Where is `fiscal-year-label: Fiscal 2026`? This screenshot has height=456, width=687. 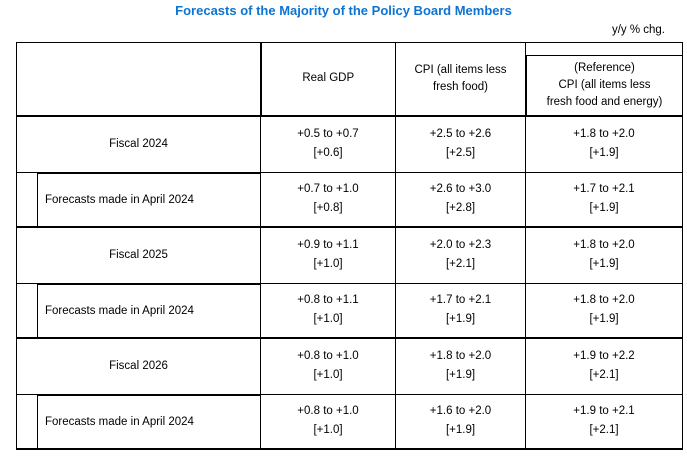
fiscal-year-label: Fiscal 2026 is located at coordinates (138, 366).